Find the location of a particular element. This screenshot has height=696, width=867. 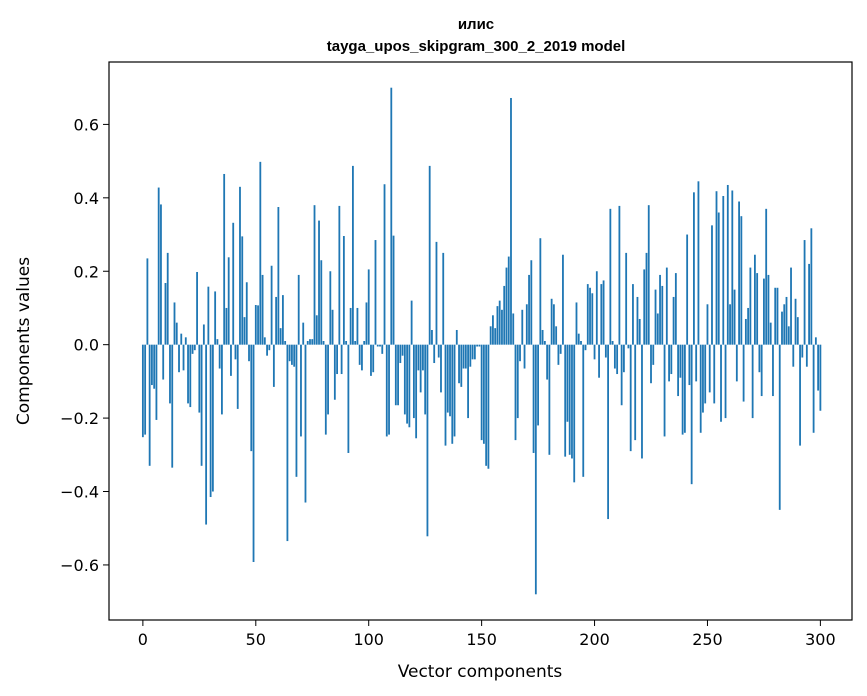

y-axis-label: Components values is located at coordinates (24, 341).